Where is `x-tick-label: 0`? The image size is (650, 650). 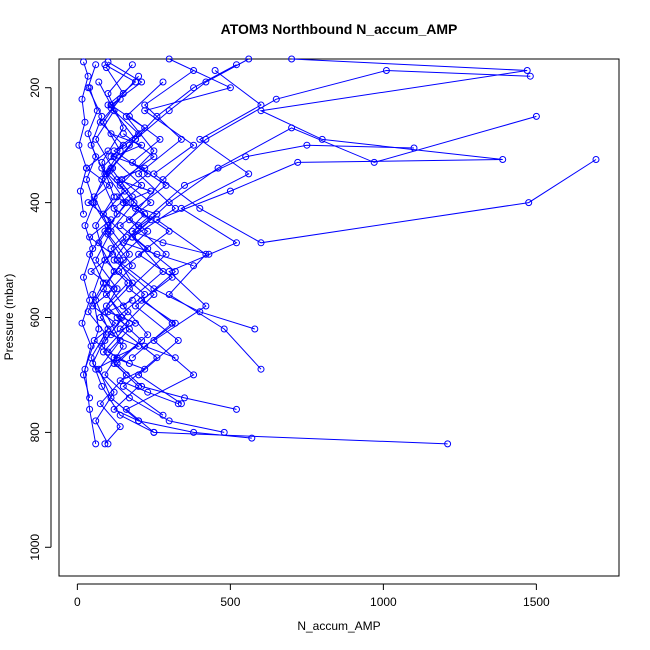
x-tick-label: 0 is located at coordinates (77, 602).